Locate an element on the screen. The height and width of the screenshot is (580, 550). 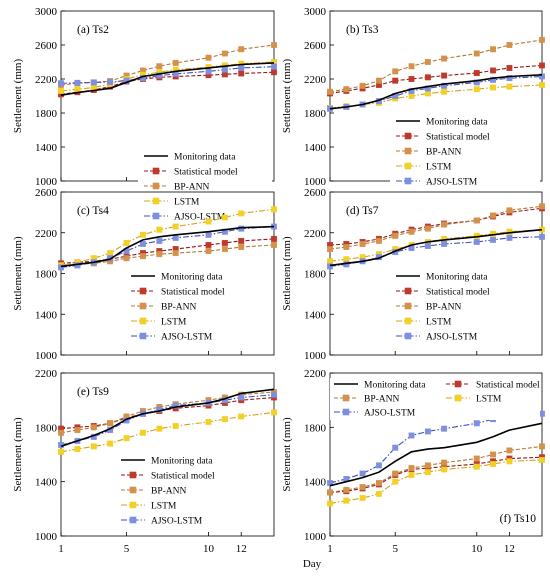
legend-label-stat: Statistical model is located at coordinates (508, 386).